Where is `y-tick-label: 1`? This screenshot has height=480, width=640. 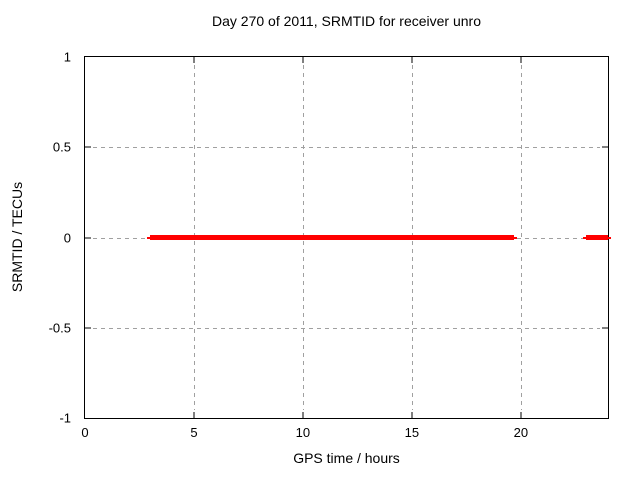 y-tick-label: 1 is located at coordinates (67, 57).